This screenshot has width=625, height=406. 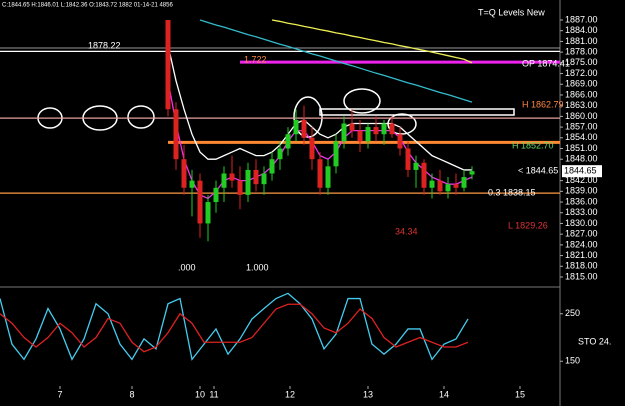 I want to click on y-tick-label: 1818.00, so click(x=581, y=266).